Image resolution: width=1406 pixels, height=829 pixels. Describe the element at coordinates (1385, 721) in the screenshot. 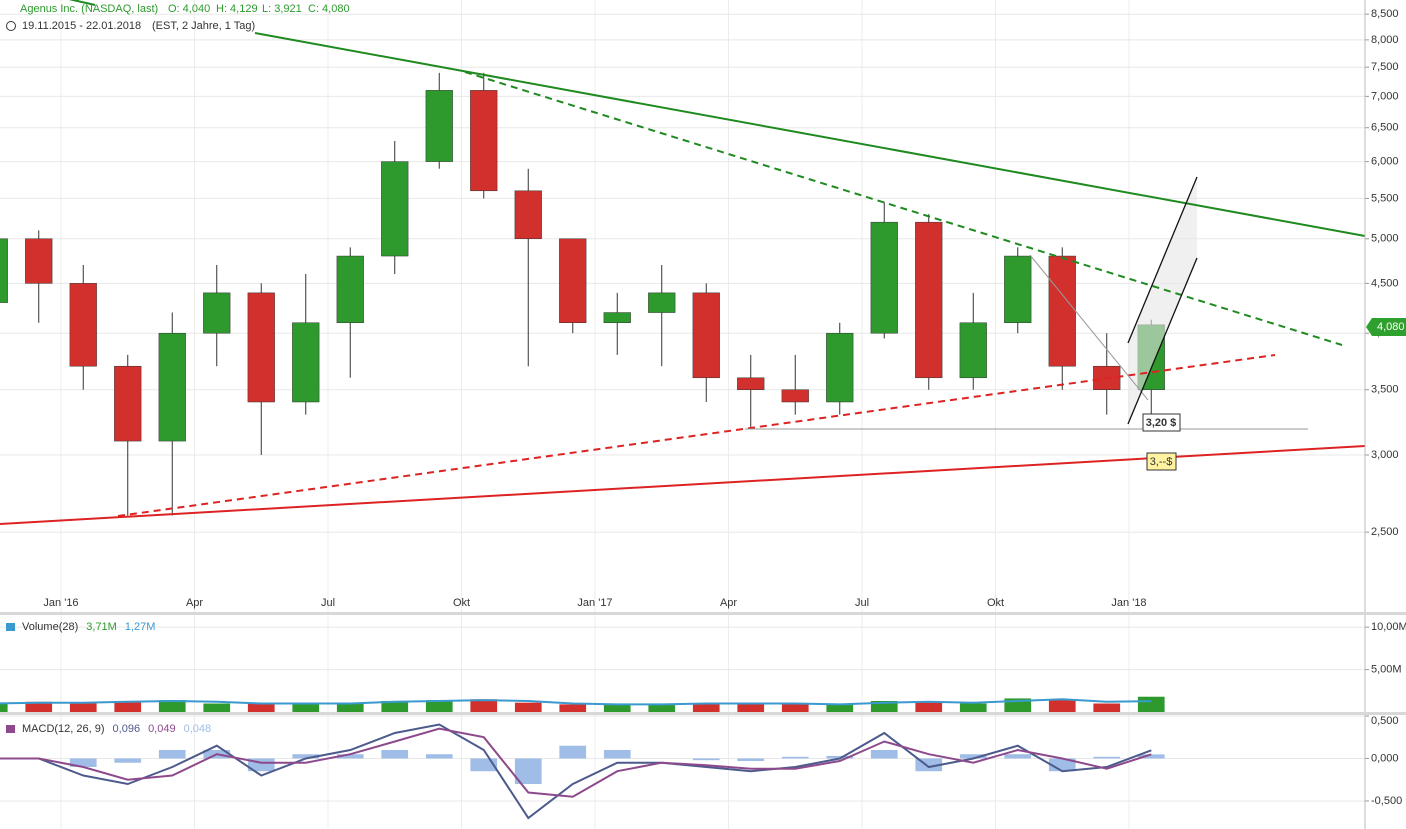

I see `y-tick-label: 0,500` at that location.